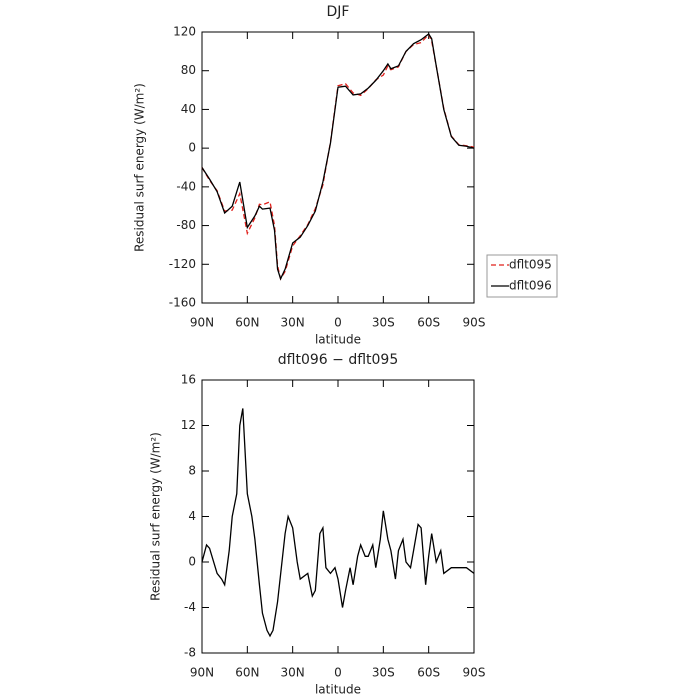  Describe the element at coordinates (188, 380) in the screenshot. I see `y-tick-label: 16` at that location.